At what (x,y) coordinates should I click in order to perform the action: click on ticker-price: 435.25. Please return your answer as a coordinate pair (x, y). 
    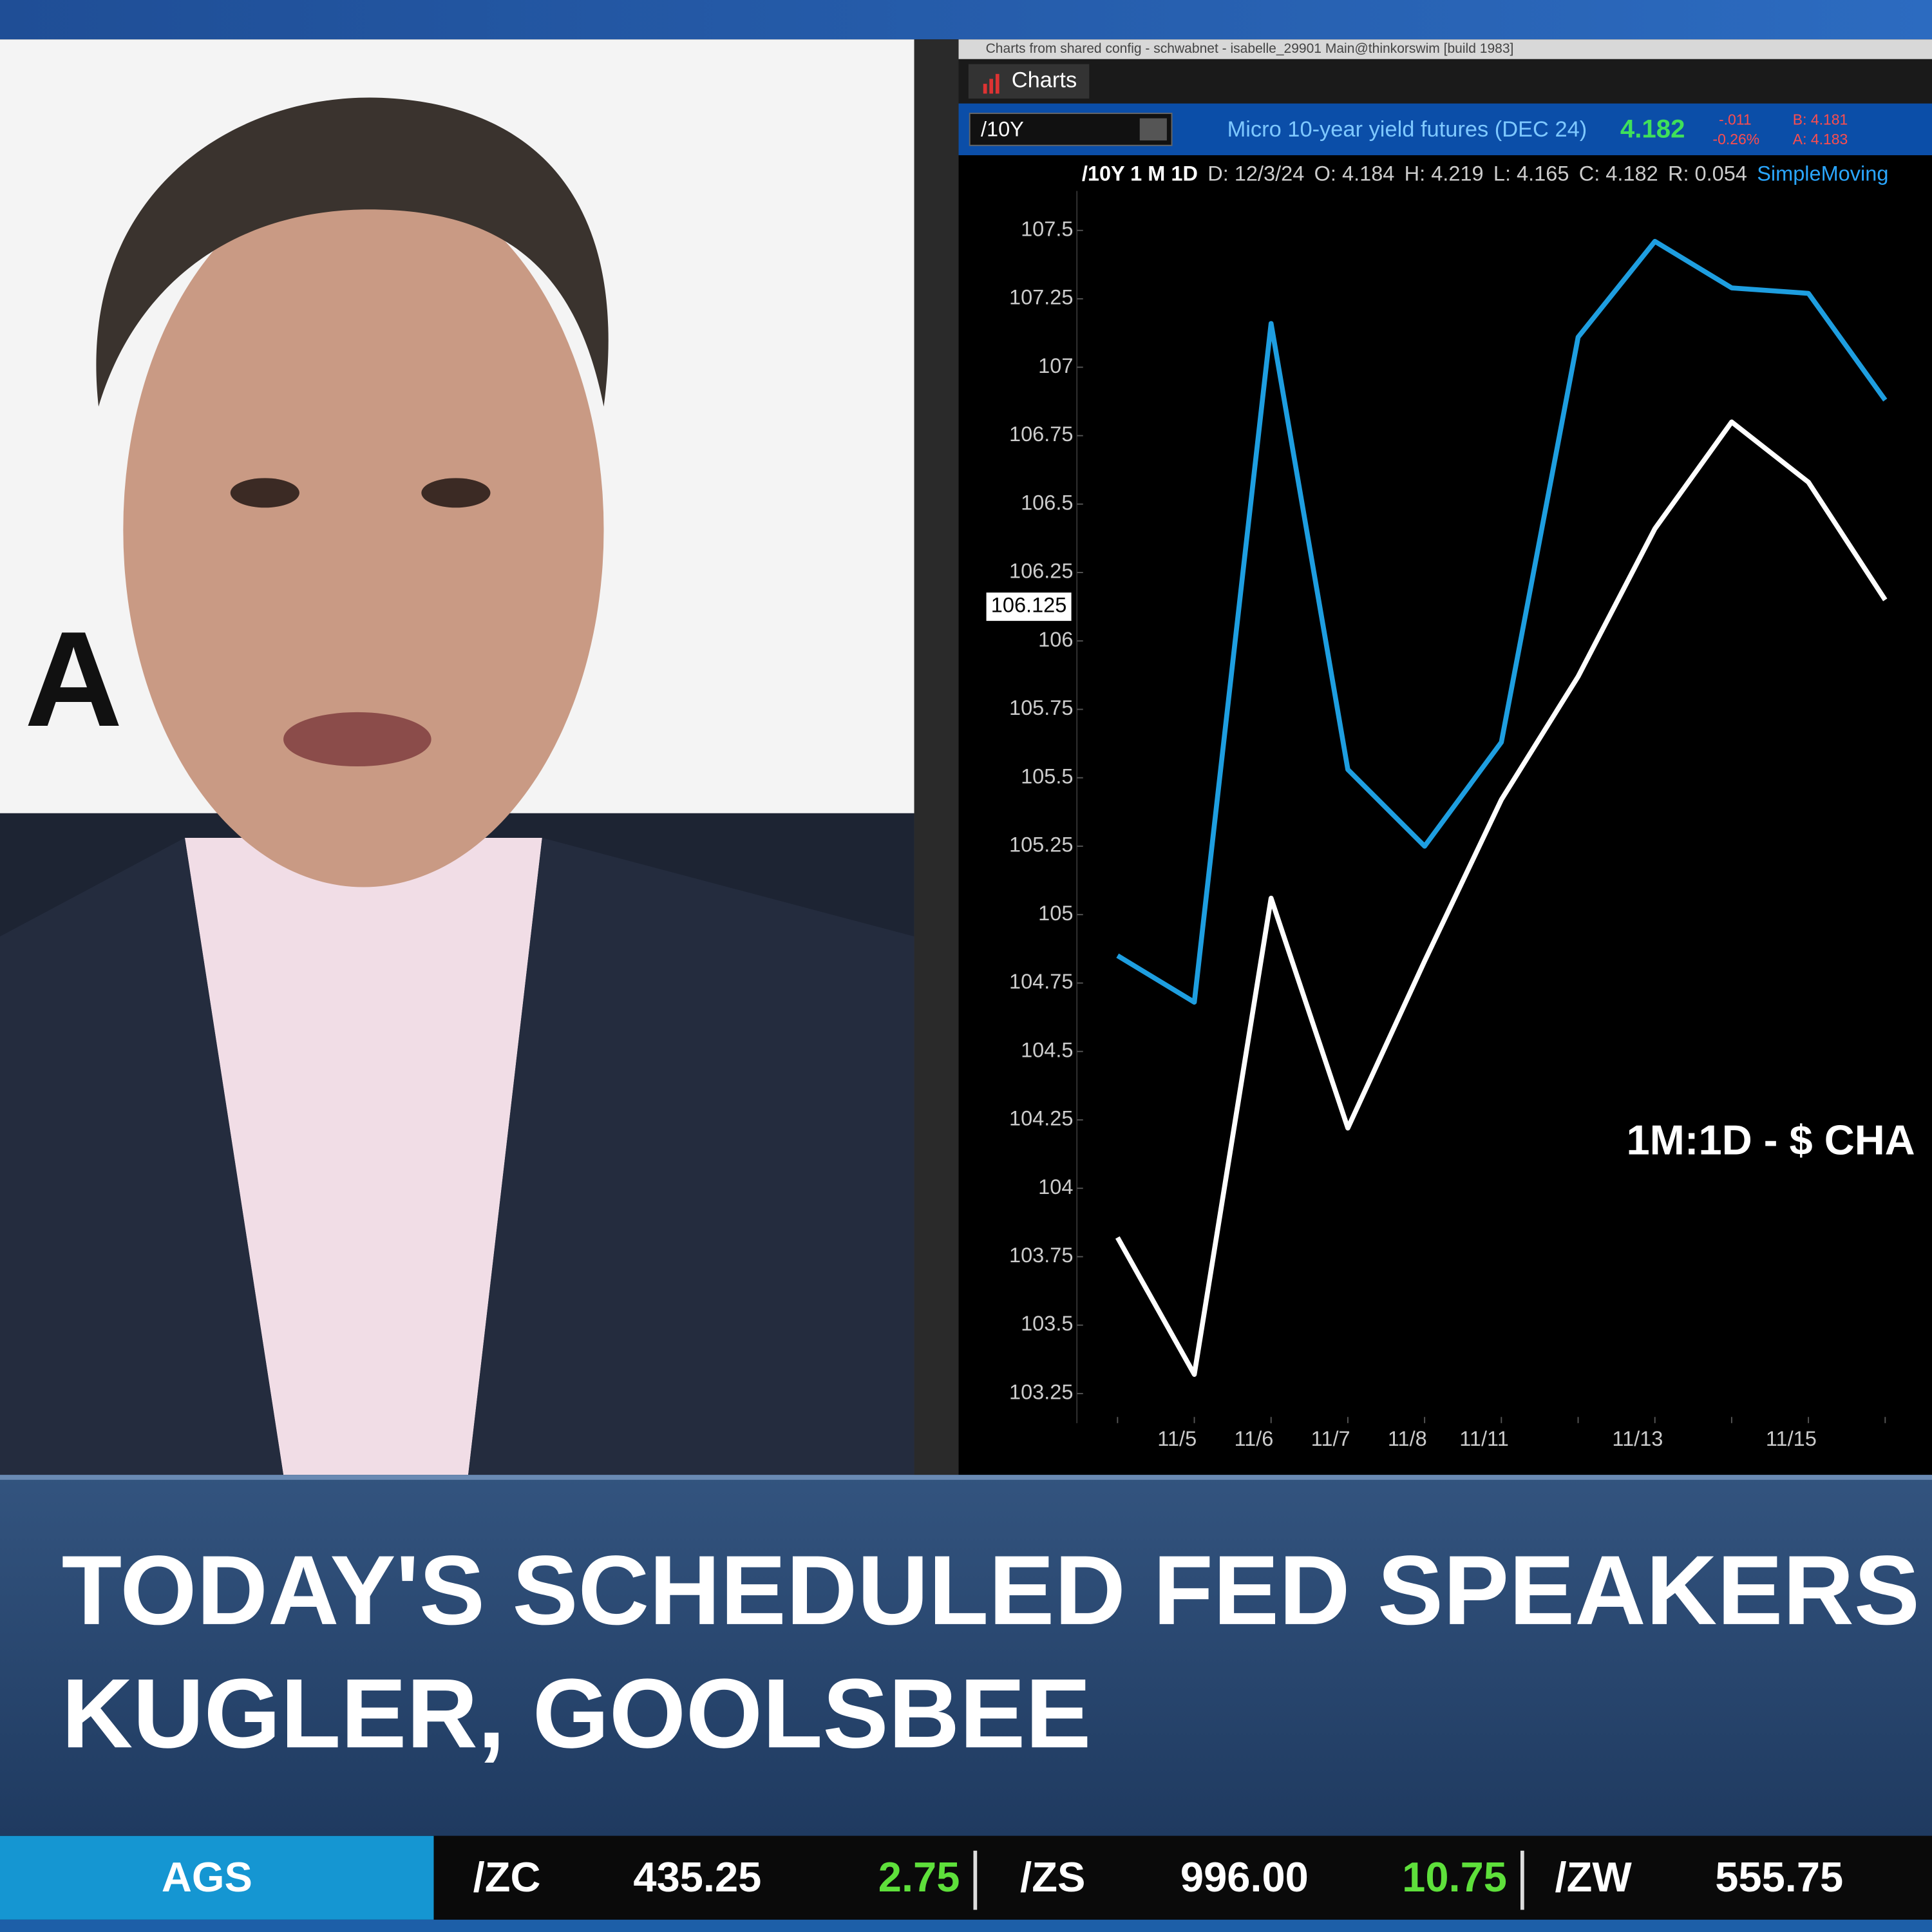
    Looking at the image, I should click on (697, 1876).